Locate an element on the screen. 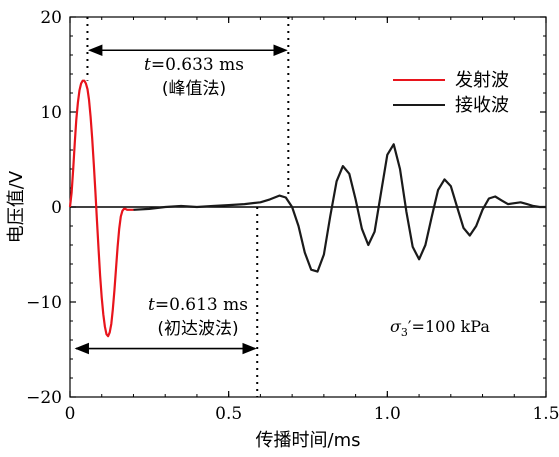 Image resolution: width=559 pixels, height=457 pixels. y-tick-label: −10 is located at coordinates (44, 303).